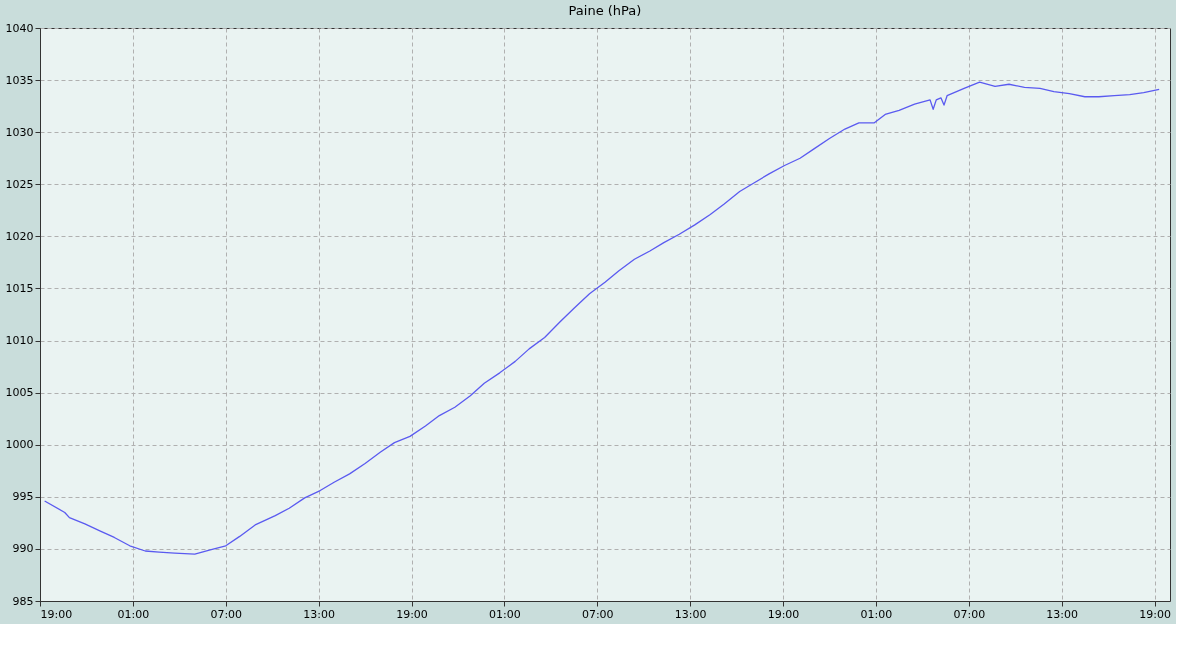 The height and width of the screenshot is (650, 1200). What do you see at coordinates (19, 132) in the screenshot?
I see `y-tick-label: 1030` at bounding box center [19, 132].